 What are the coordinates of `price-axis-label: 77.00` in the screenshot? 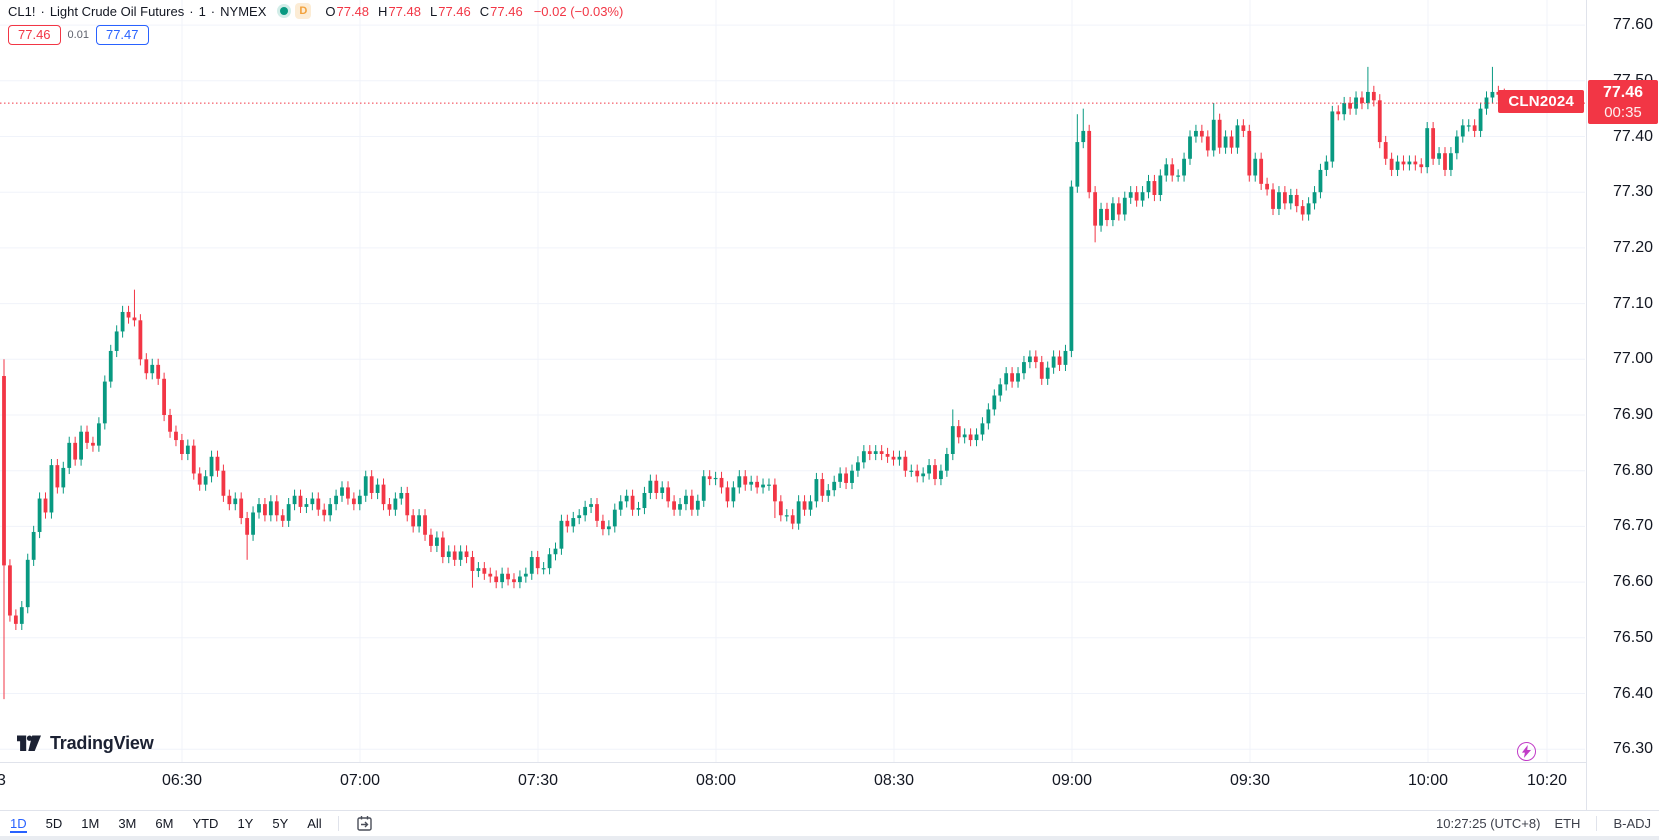 It's located at (1632, 359).